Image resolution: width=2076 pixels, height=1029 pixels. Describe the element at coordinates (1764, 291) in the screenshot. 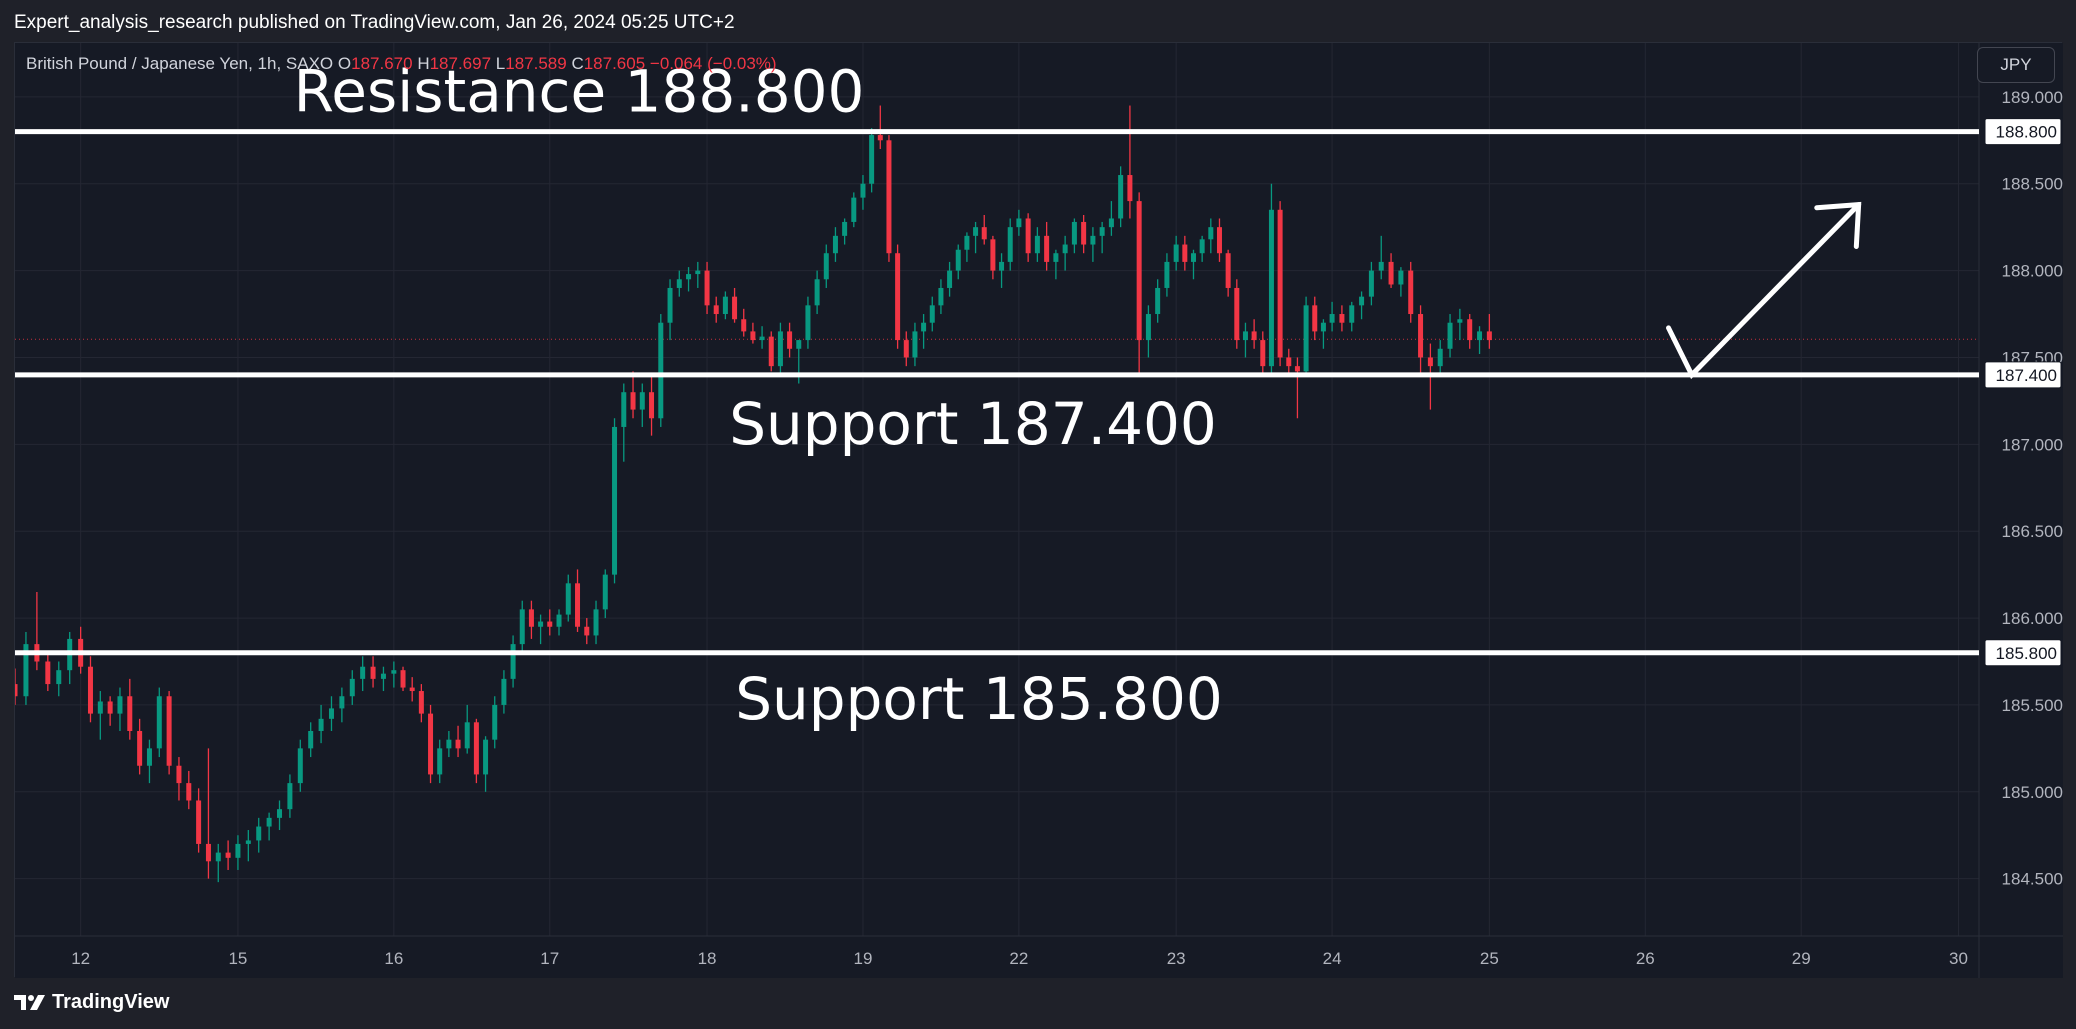

I see `projection-arrow-line` at that location.